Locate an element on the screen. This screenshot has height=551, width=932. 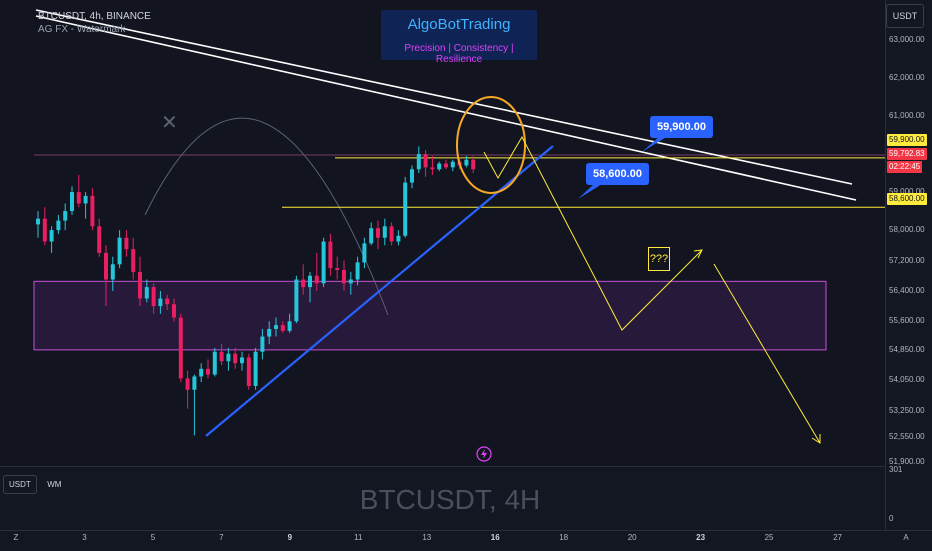
question-marker: ??? is located at coordinates (659, 259).